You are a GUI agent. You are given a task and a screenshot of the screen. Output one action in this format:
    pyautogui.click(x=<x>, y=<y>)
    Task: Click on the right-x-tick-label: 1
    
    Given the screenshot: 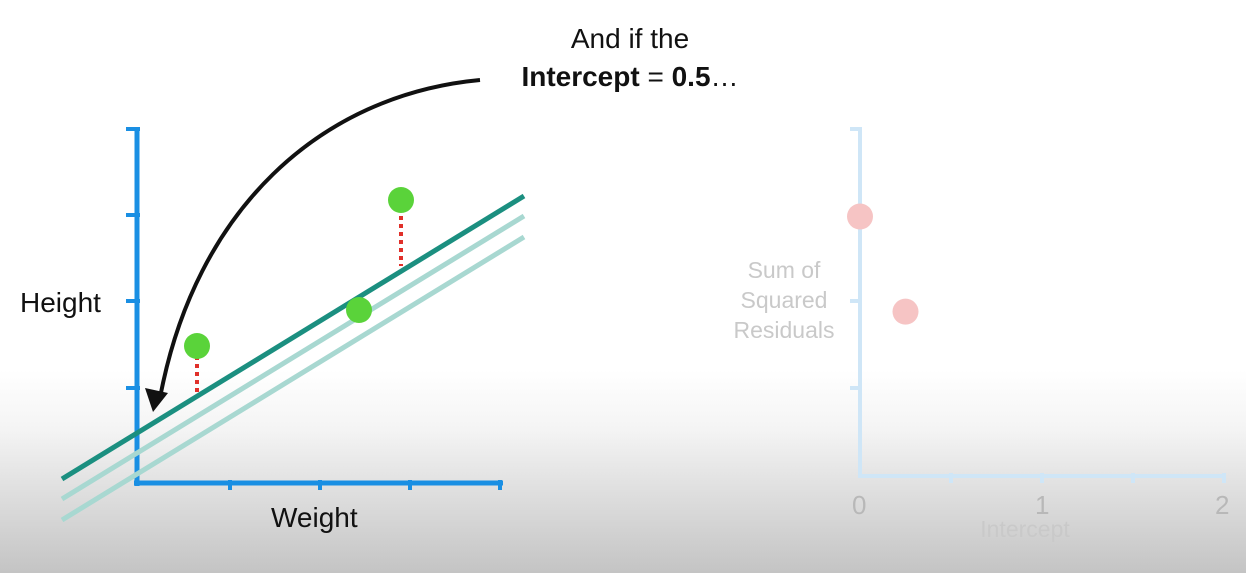 What is the action you would take?
    pyautogui.click(x=1042, y=505)
    